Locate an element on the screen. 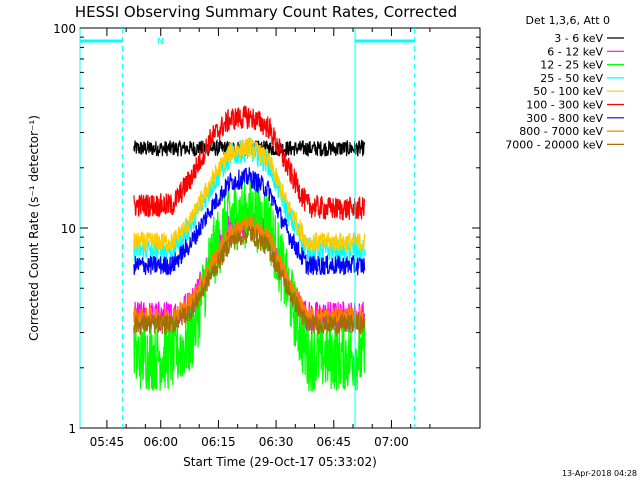 This screenshot has width=640, height=480. x-tick-label-5: 06:45 is located at coordinates (333, 442).